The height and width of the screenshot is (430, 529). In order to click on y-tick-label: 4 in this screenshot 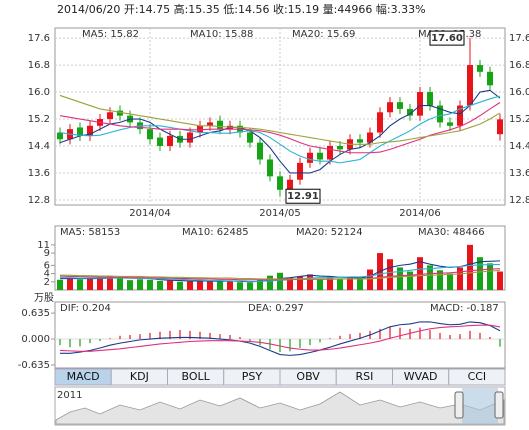, I will do `click(47, 274)`.